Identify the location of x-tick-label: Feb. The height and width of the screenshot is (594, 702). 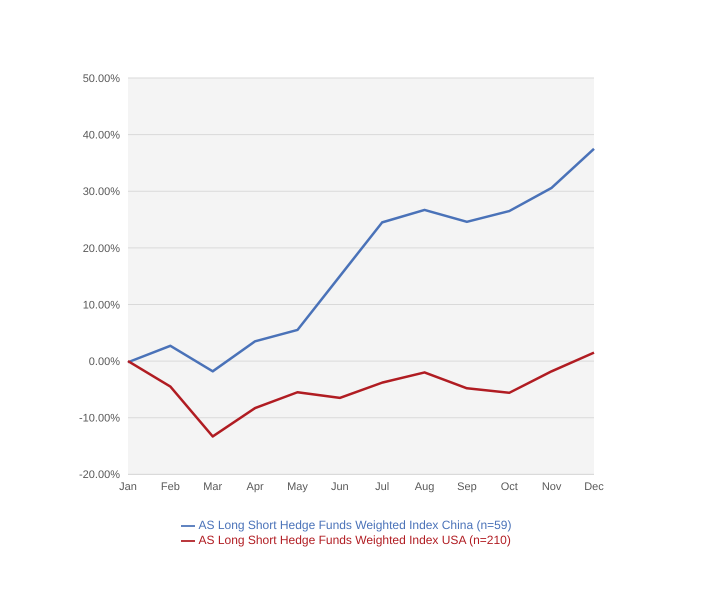
(170, 487).